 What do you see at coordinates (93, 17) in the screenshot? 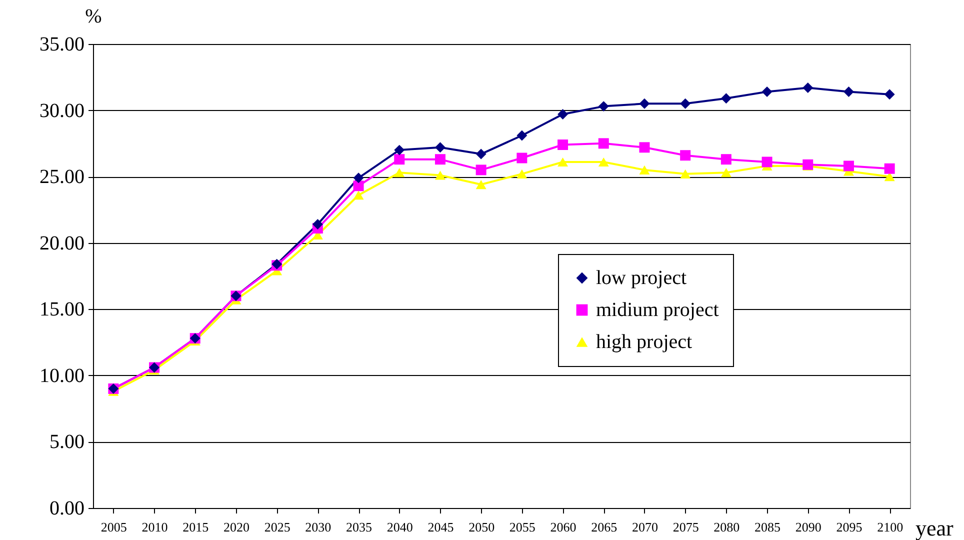
I see `y-axis-title: %` at bounding box center [93, 17].